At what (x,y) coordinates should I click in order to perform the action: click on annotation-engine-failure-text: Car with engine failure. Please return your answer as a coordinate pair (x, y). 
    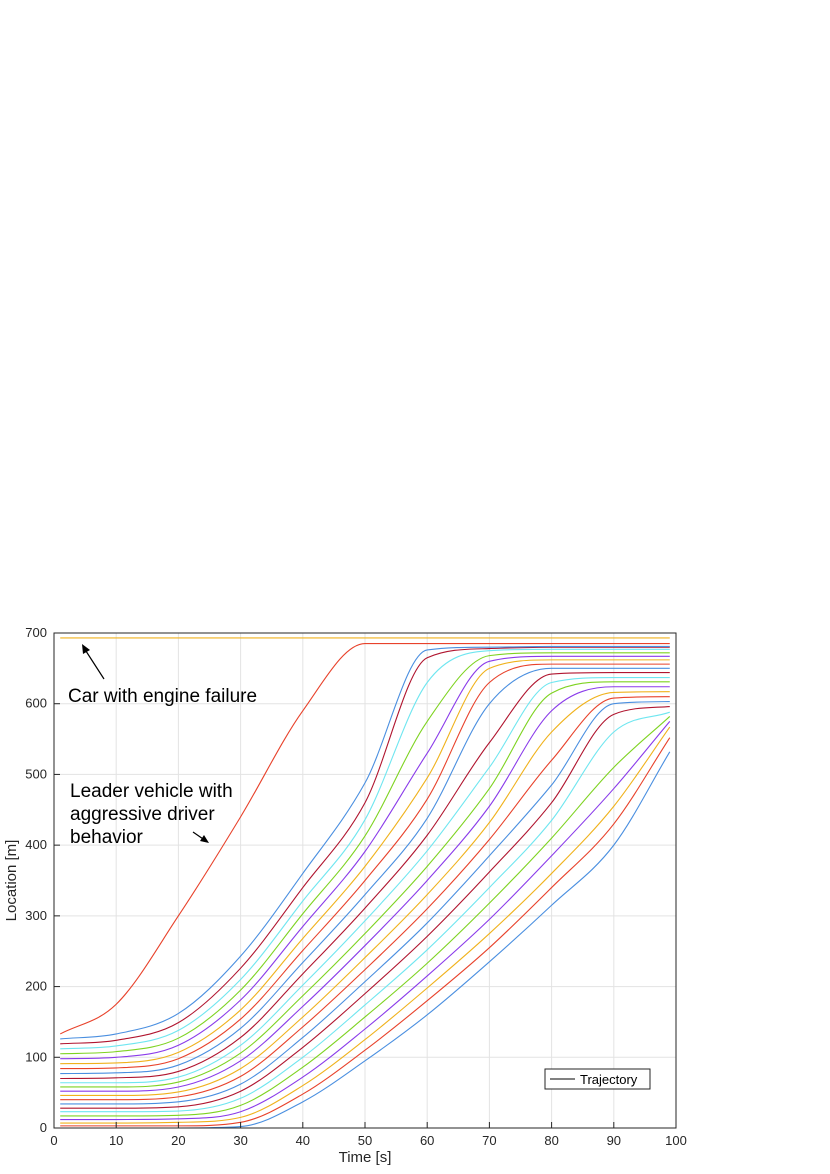
    Looking at the image, I should click on (162, 696).